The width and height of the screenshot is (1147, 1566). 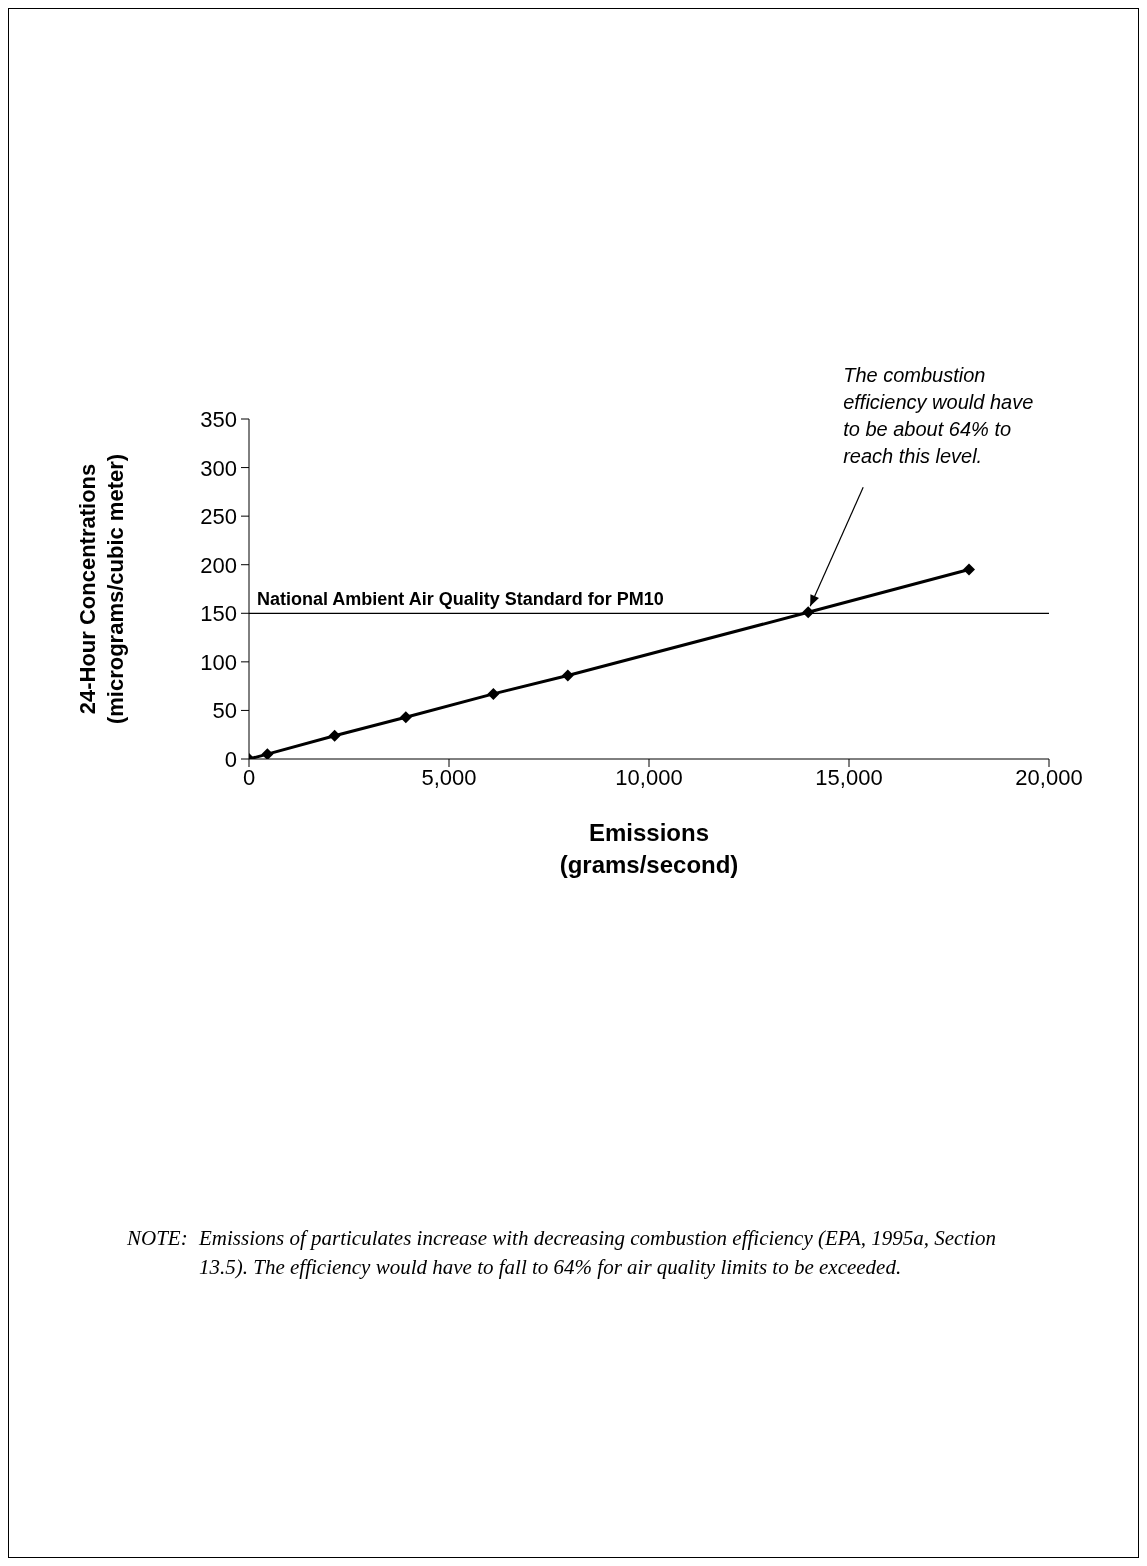 What do you see at coordinates (218, 565) in the screenshot?
I see `y-tick-label: 200` at bounding box center [218, 565].